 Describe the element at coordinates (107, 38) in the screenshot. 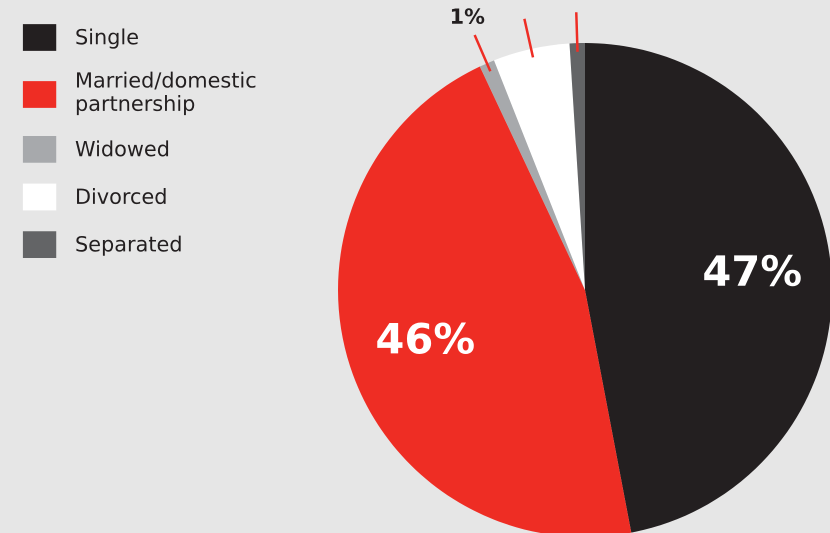

I see `legend-label: Single` at that location.